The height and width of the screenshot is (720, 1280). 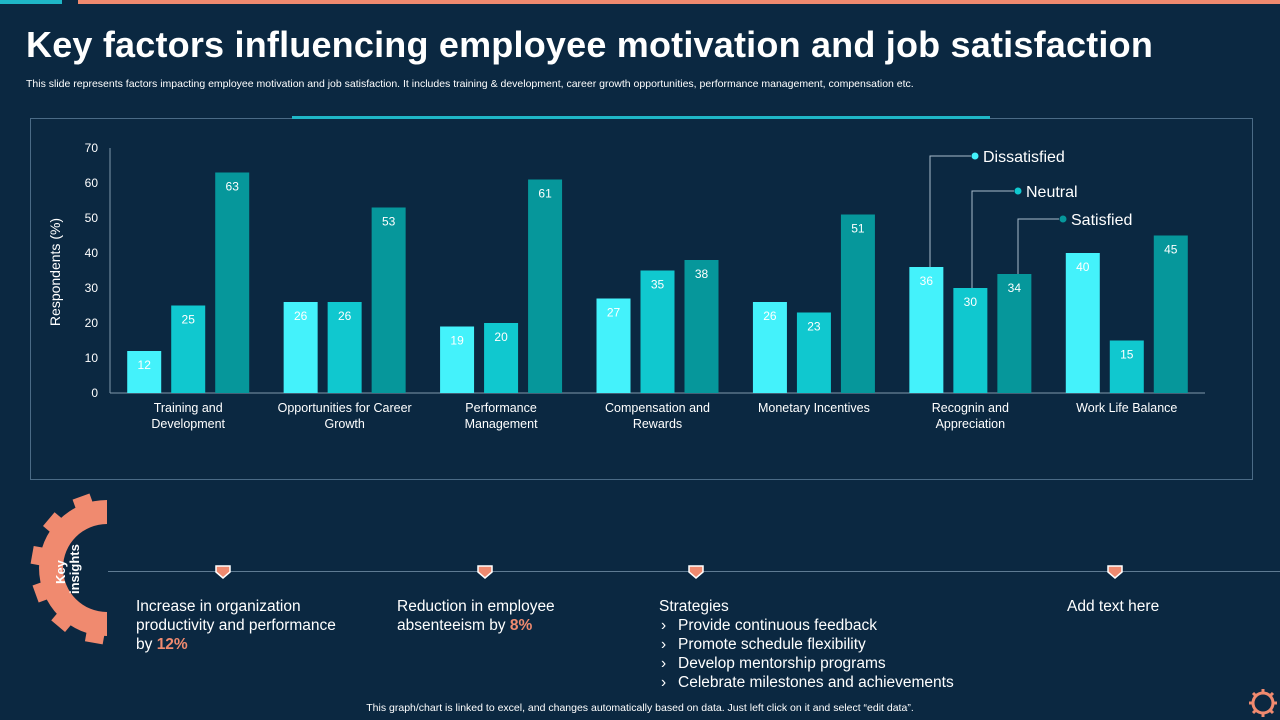 What do you see at coordinates (92, 183) in the screenshot?
I see `y-tick-label: 60` at bounding box center [92, 183].